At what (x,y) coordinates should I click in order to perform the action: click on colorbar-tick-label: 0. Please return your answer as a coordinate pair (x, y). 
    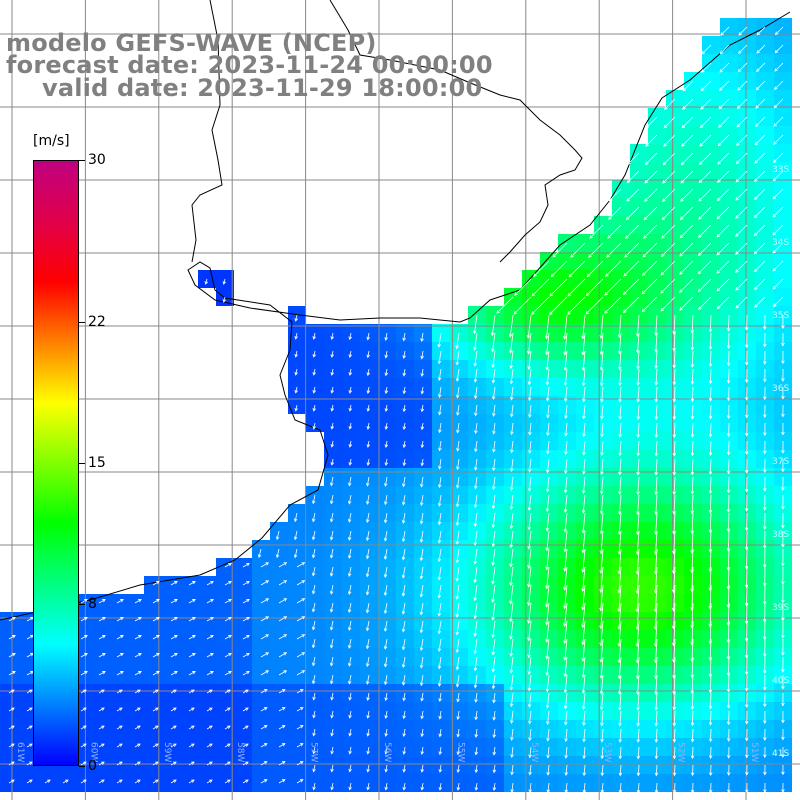
    Looking at the image, I should click on (92, 766).